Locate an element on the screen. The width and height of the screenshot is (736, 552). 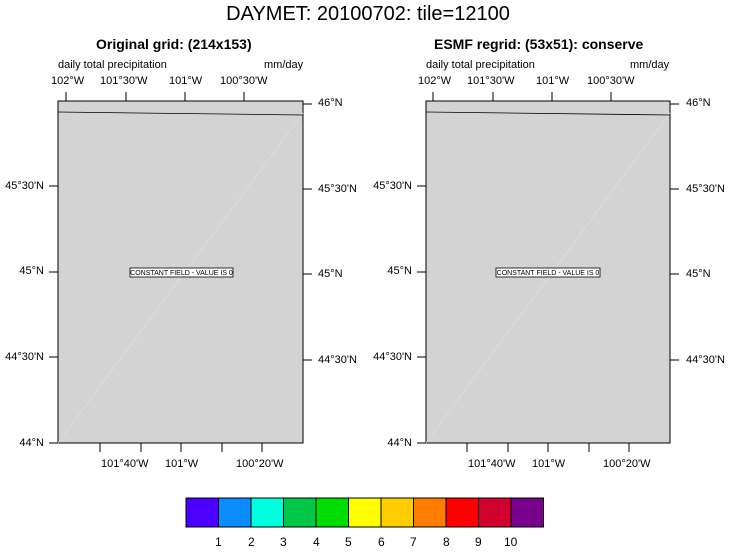
left-constant-field-message: CONSTANT FIELD - VALUE IS 0 is located at coordinates (181, 273).